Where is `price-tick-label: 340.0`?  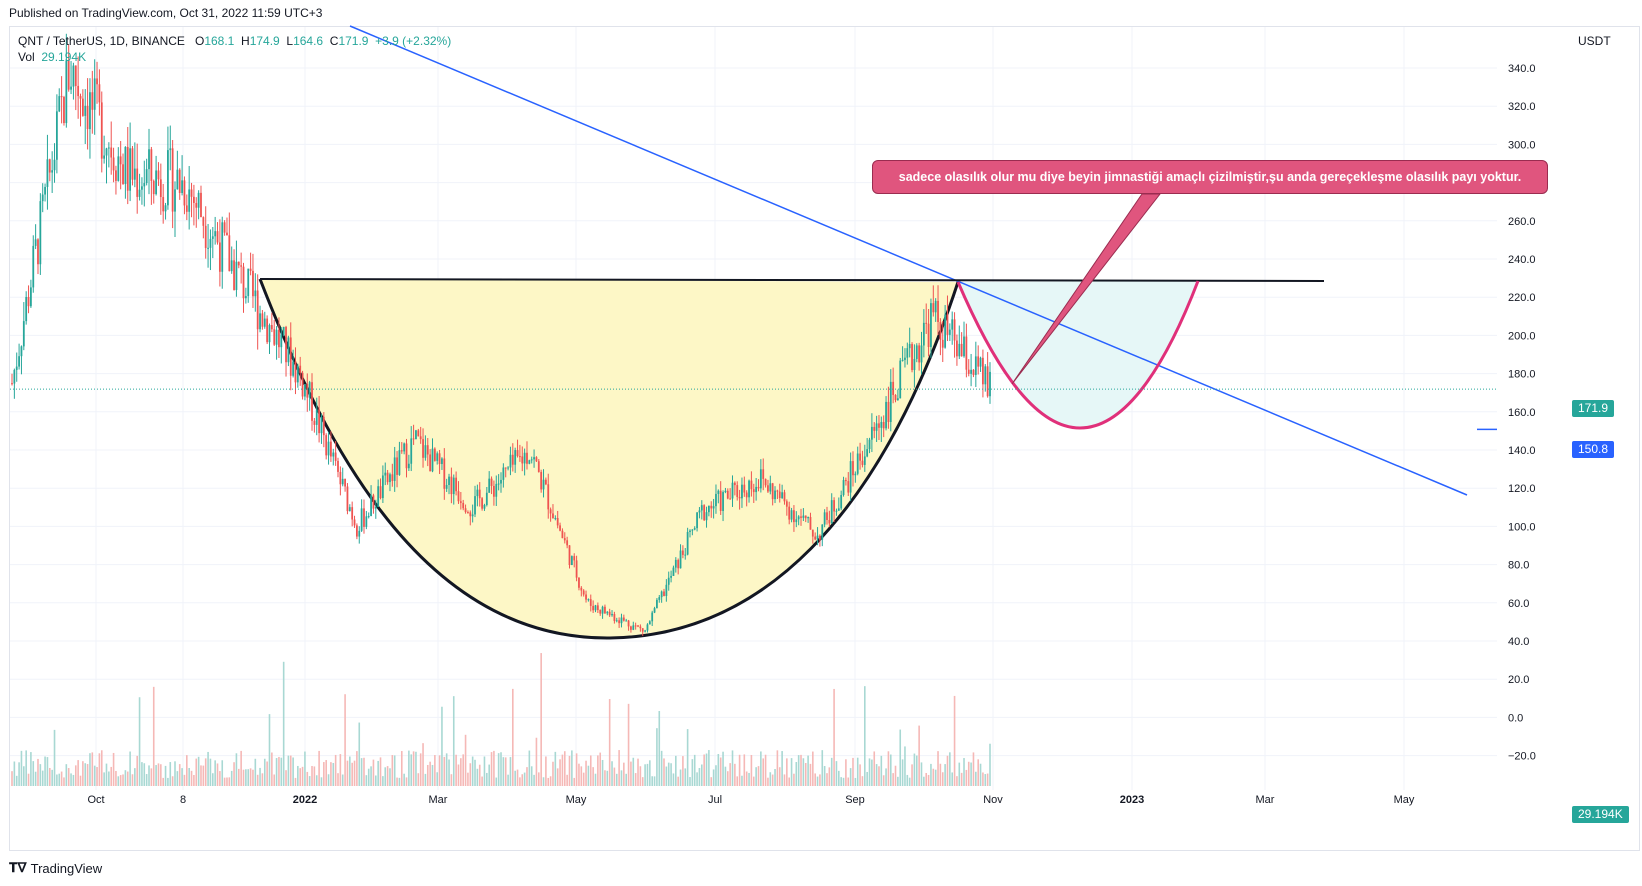 price-tick-label: 340.0 is located at coordinates (1522, 69).